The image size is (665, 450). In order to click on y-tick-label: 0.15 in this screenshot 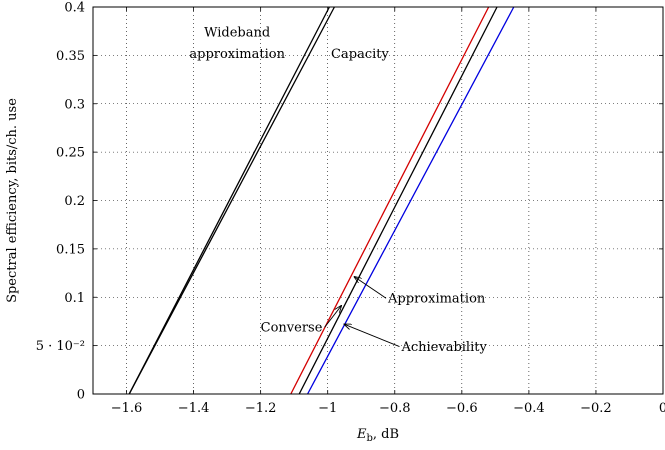, I will do `click(70, 249)`.